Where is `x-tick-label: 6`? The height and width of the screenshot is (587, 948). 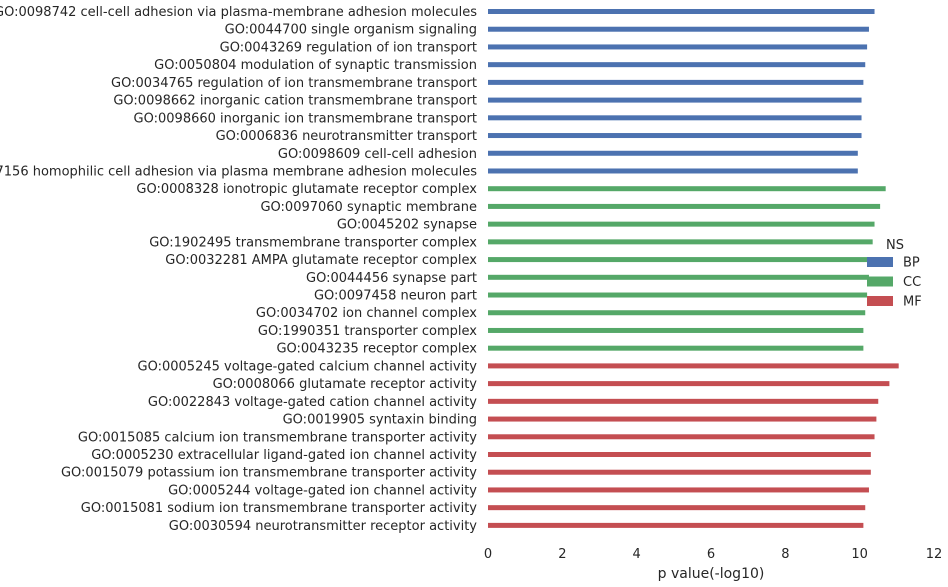 x-tick-label: 6 is located at coordinates (711, 554).